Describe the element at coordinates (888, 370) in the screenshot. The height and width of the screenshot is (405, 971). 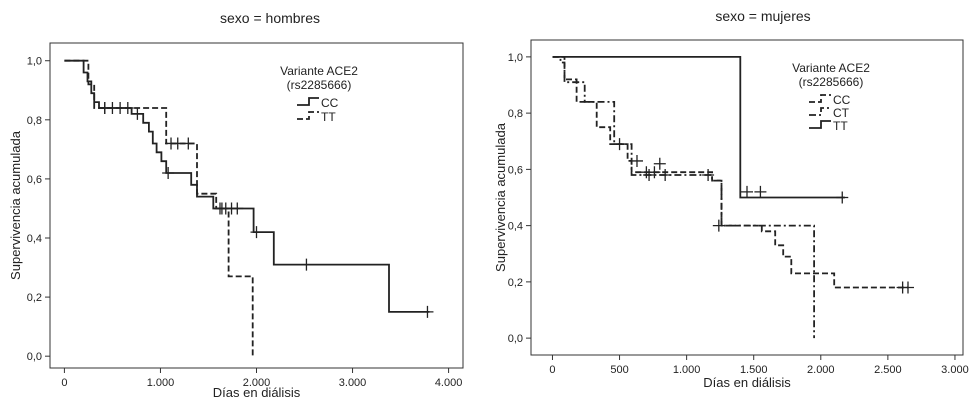
I see `x-tick-label: 2.500` at that location.